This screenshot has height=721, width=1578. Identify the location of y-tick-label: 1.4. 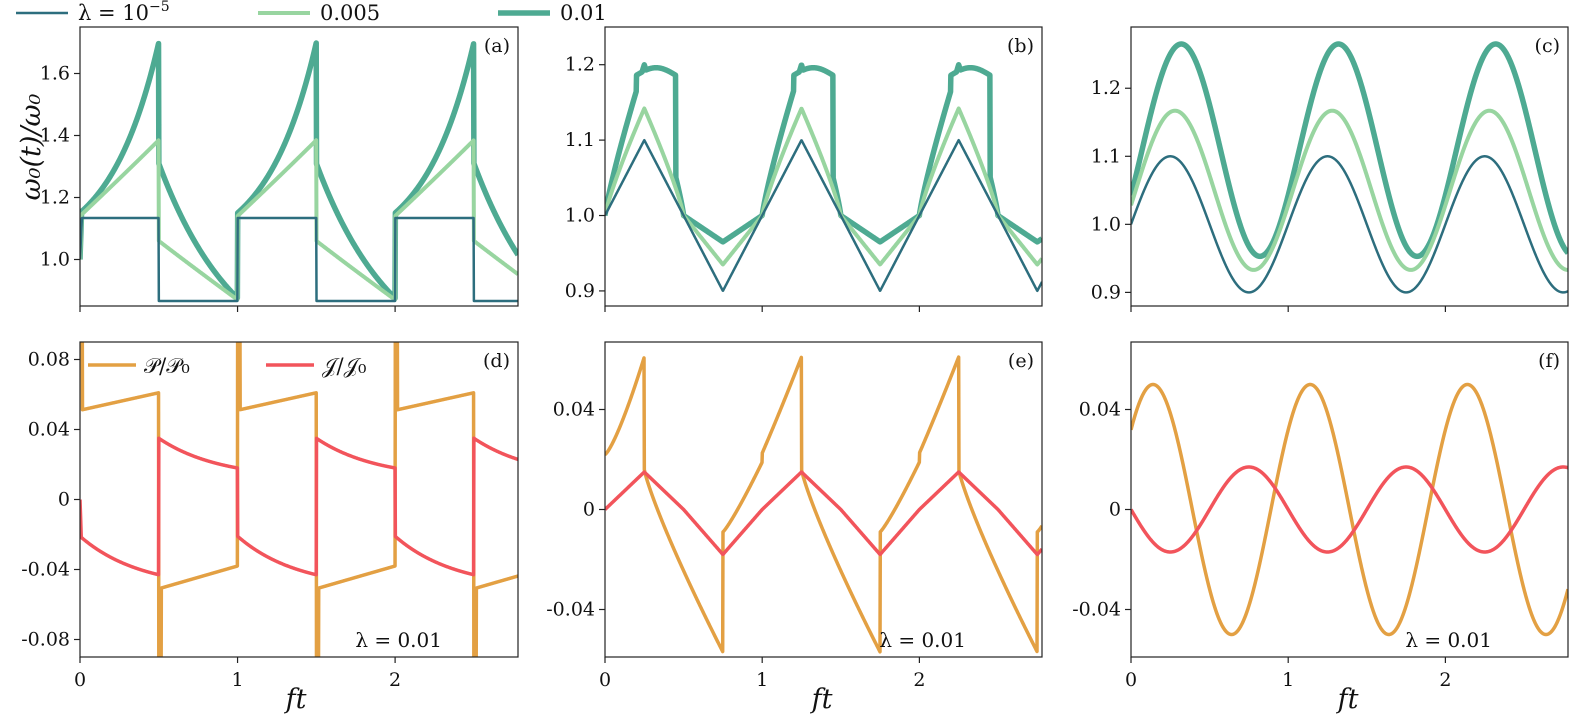
(55, 136).